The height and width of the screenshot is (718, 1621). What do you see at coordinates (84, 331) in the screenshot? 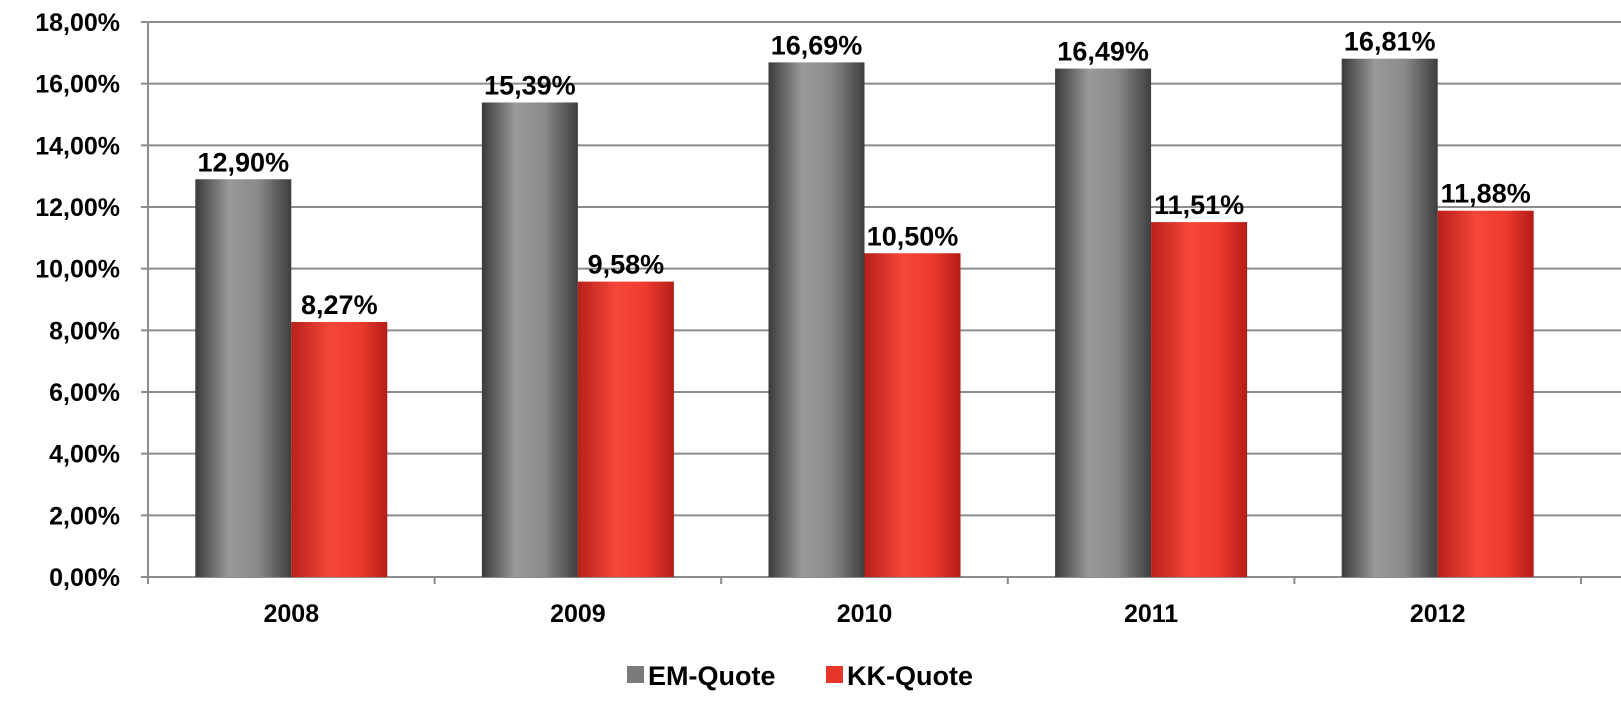
I see `y-tick-label: 8,00%` at bounding box center [84, 331].